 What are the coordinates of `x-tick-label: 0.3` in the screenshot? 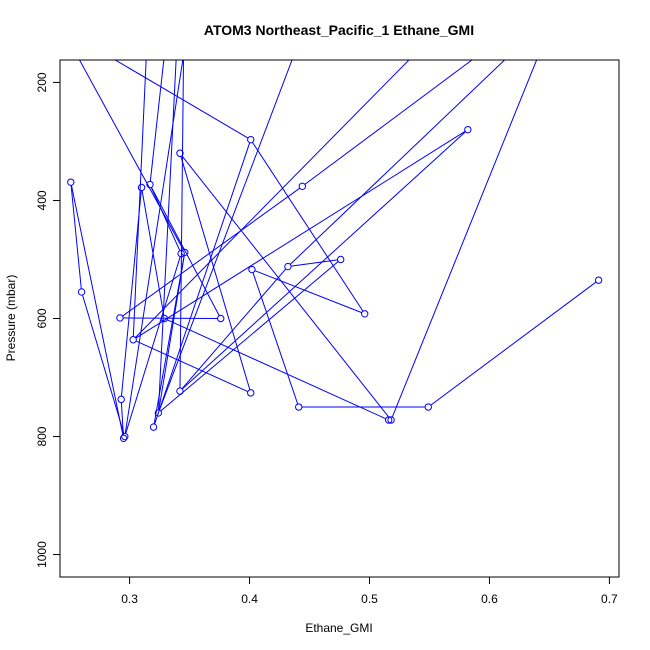 It's located at (129, 599).